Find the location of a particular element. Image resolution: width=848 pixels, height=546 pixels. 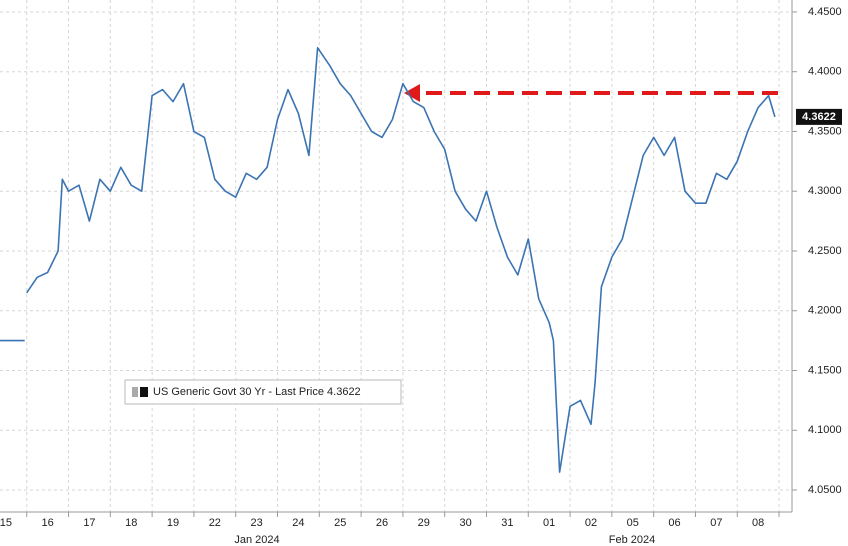

x-tick-label: 22 is located at coordinates (215, 523).